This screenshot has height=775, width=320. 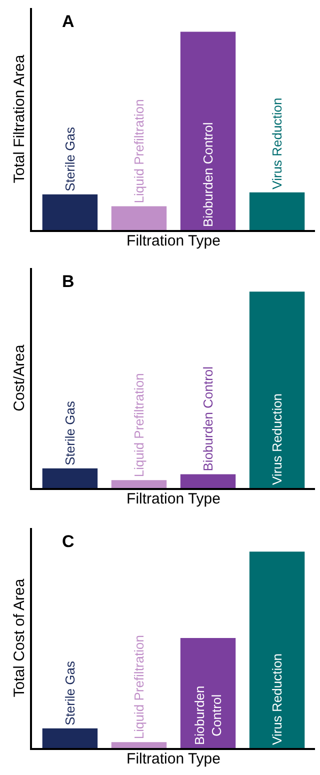 What do you see at coordinates (68, 541) in the screenshot?
I see `chart-title: C` at bounding box center [68, 541].